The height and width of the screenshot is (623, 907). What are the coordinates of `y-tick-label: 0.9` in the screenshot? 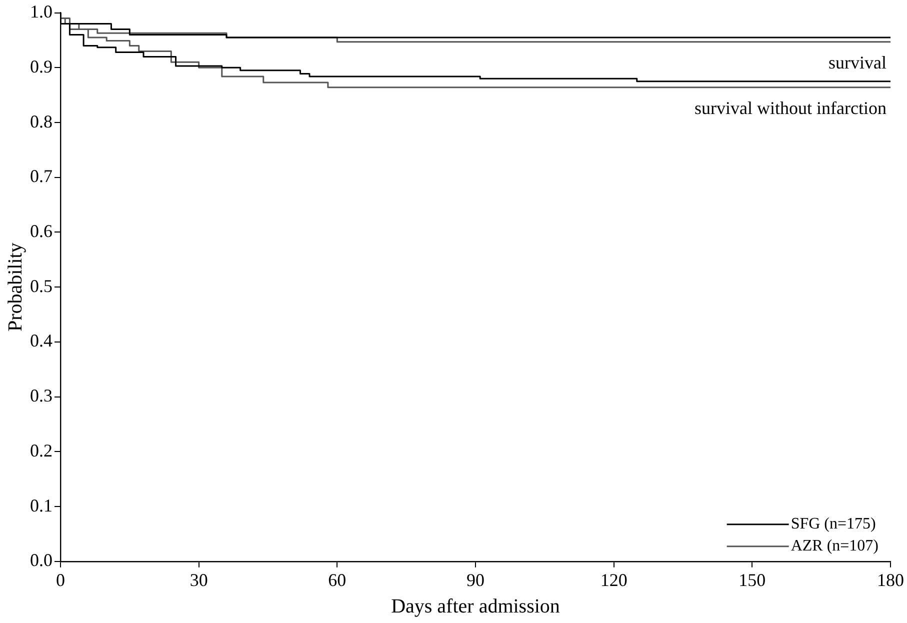 It's located at (41, 66).